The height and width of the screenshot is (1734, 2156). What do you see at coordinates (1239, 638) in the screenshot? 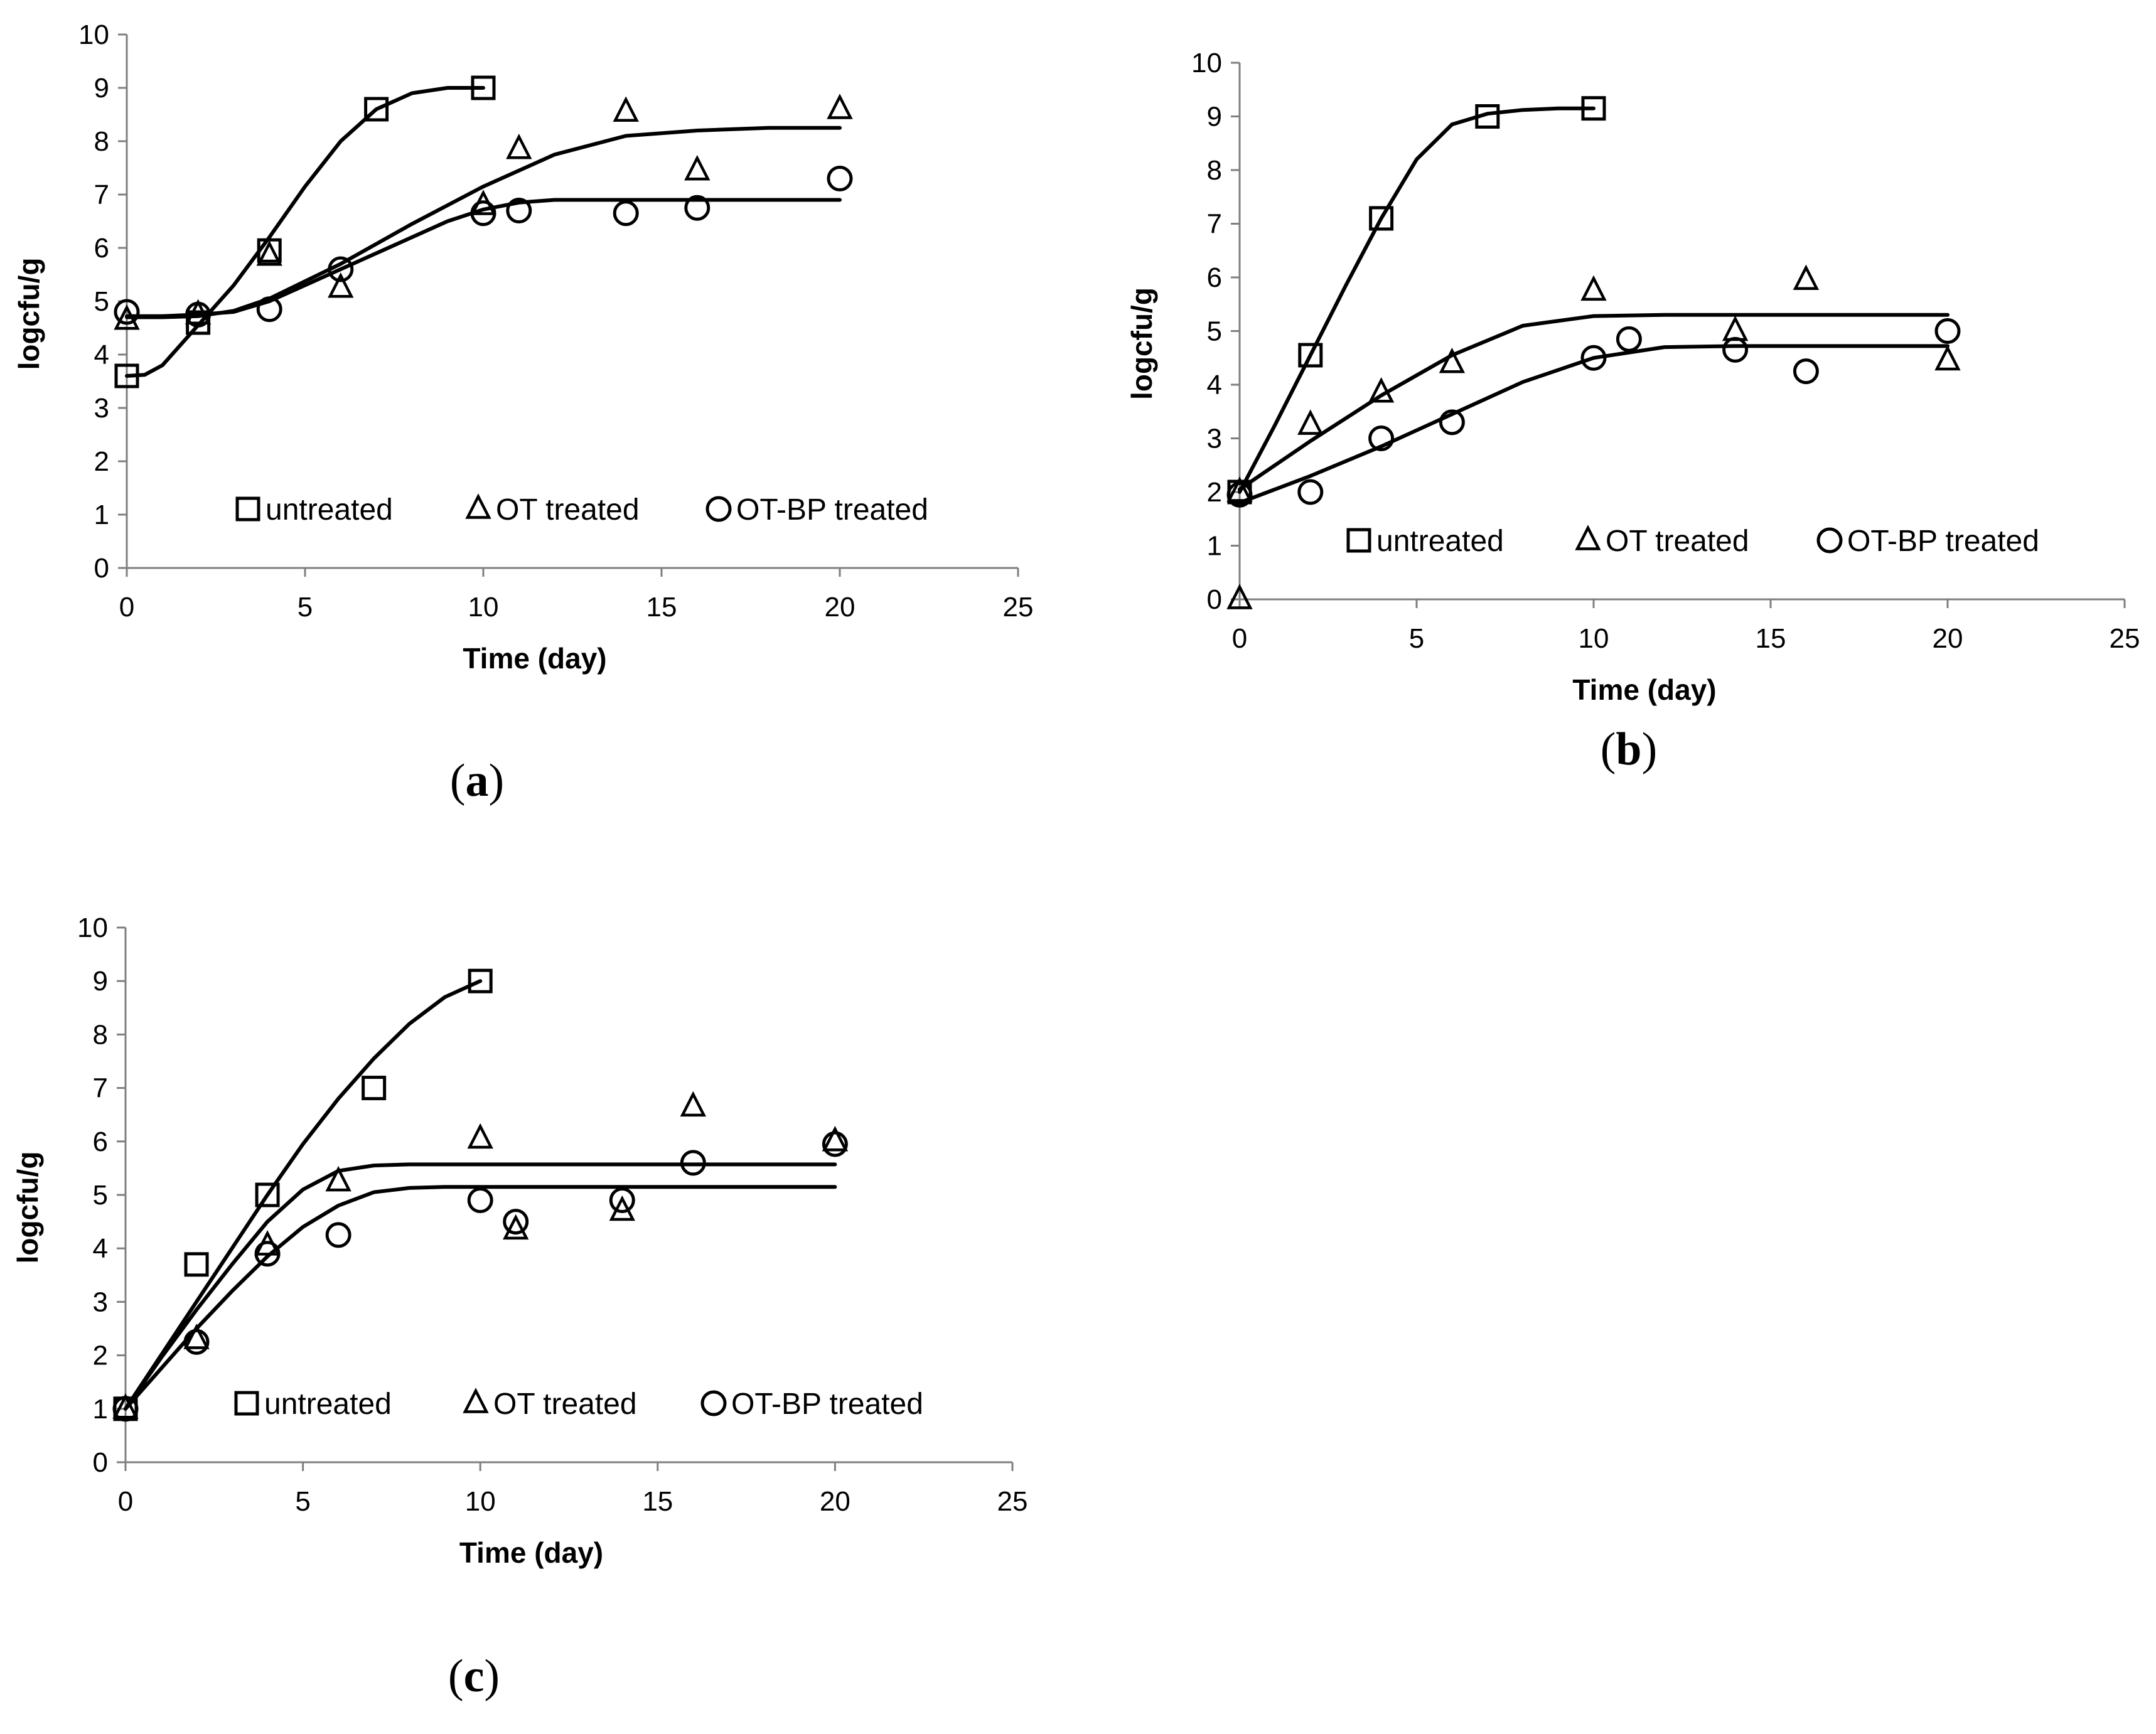
I see `x-tick-label: 0` at bounding box center [1239, 638].